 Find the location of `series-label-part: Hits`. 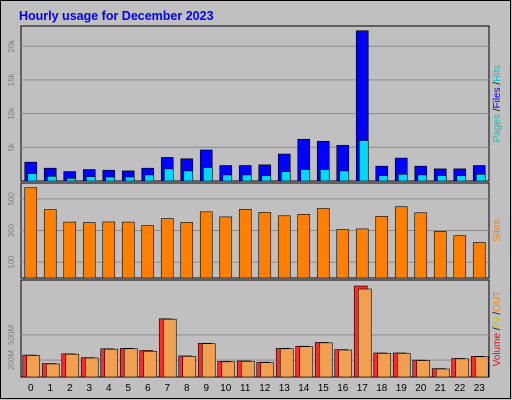

series-label-part: Hits is located at coordinates (497, 73).